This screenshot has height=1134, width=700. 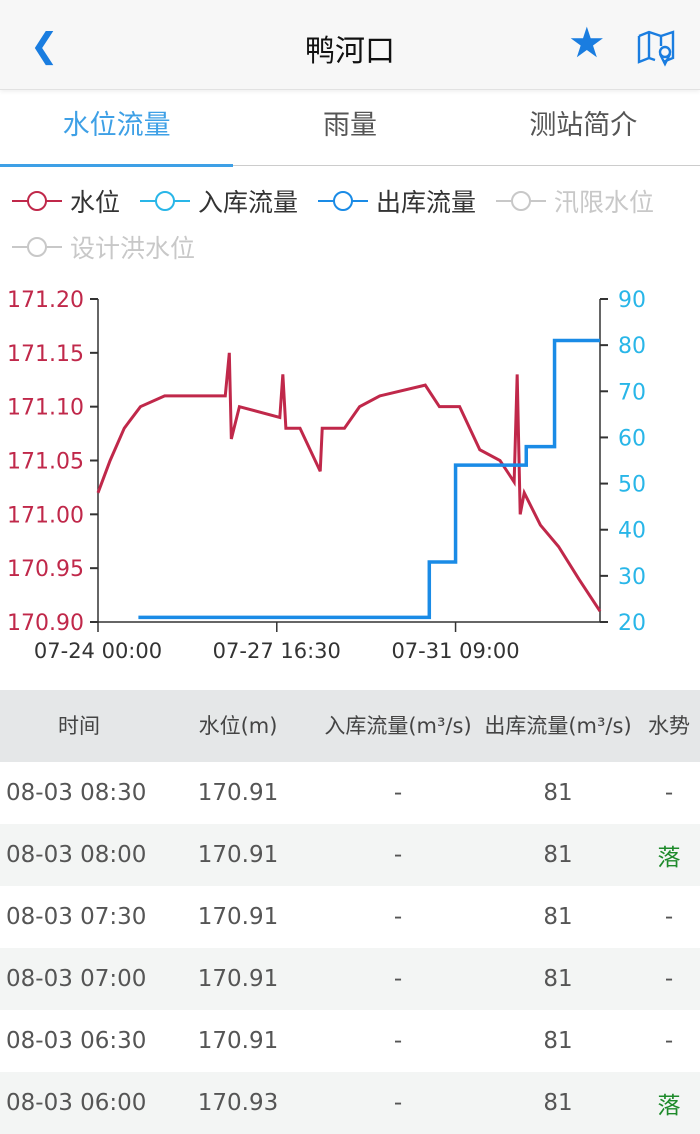 I want to click on legend-item: 设计洪水位, so click(x=103, y=247).